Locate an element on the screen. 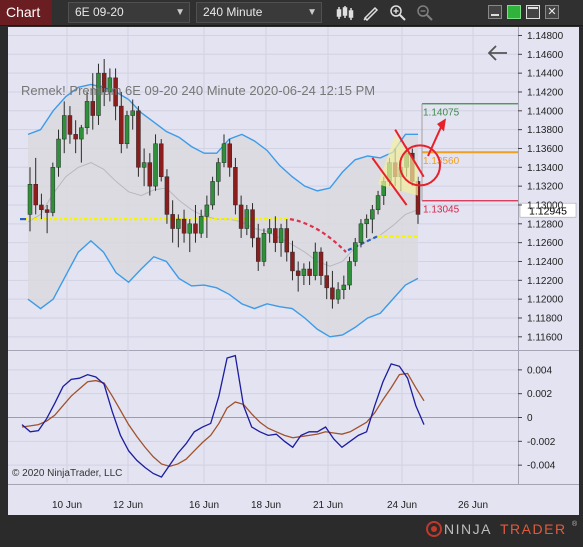 The height and width of the screenshot is (547, 583). signal-arrow-head is located at coordinates (441, 125).